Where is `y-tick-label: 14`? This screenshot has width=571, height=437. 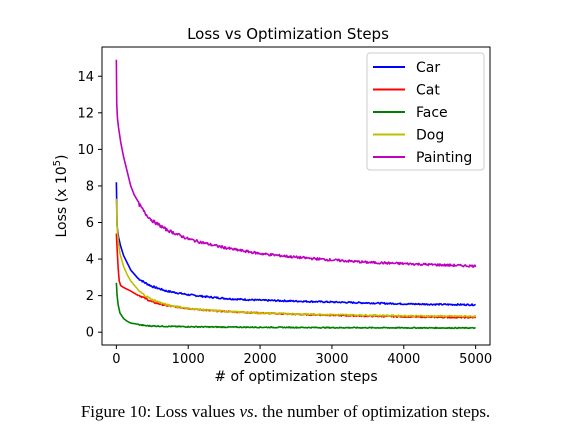 y-tick-label: 14 is located at coordinates (85, 77).